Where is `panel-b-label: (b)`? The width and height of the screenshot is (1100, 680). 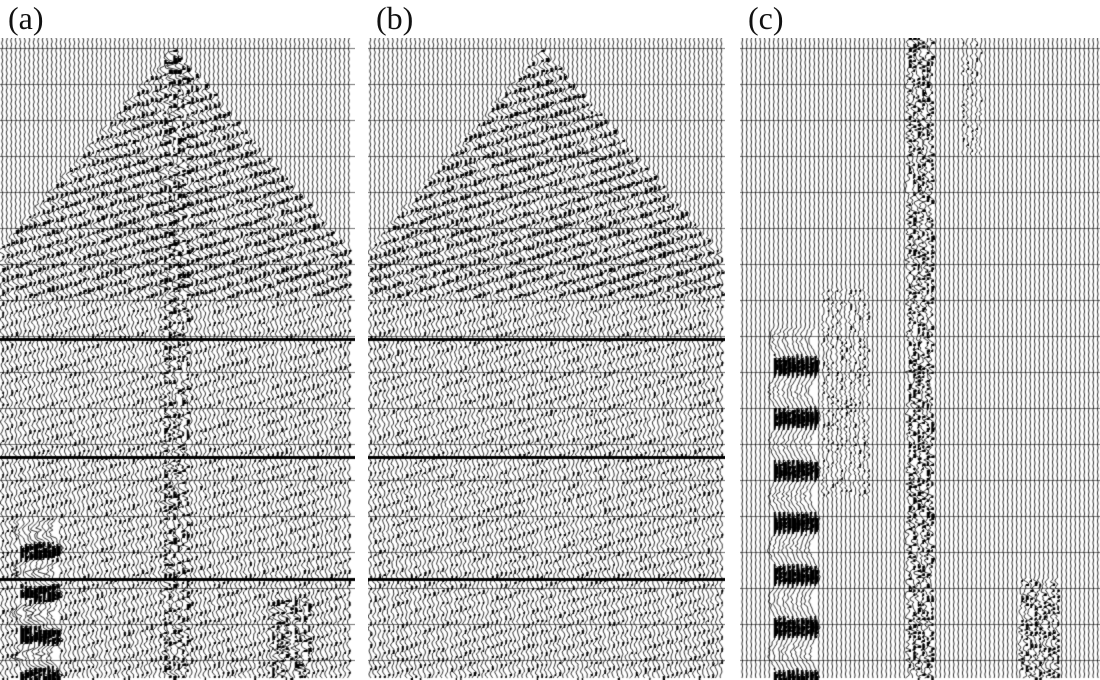 panel-b-label: (b) is located at coordinates (395, 18).